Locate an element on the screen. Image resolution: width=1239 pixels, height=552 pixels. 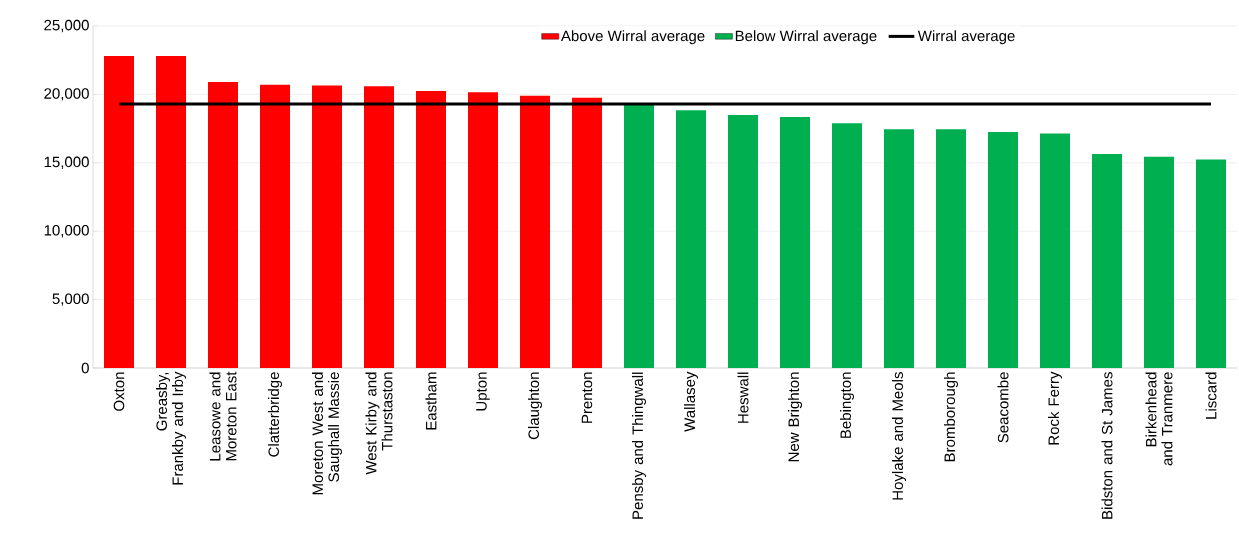
x-tick-label: Prenton is located at coordinates (587, 397).